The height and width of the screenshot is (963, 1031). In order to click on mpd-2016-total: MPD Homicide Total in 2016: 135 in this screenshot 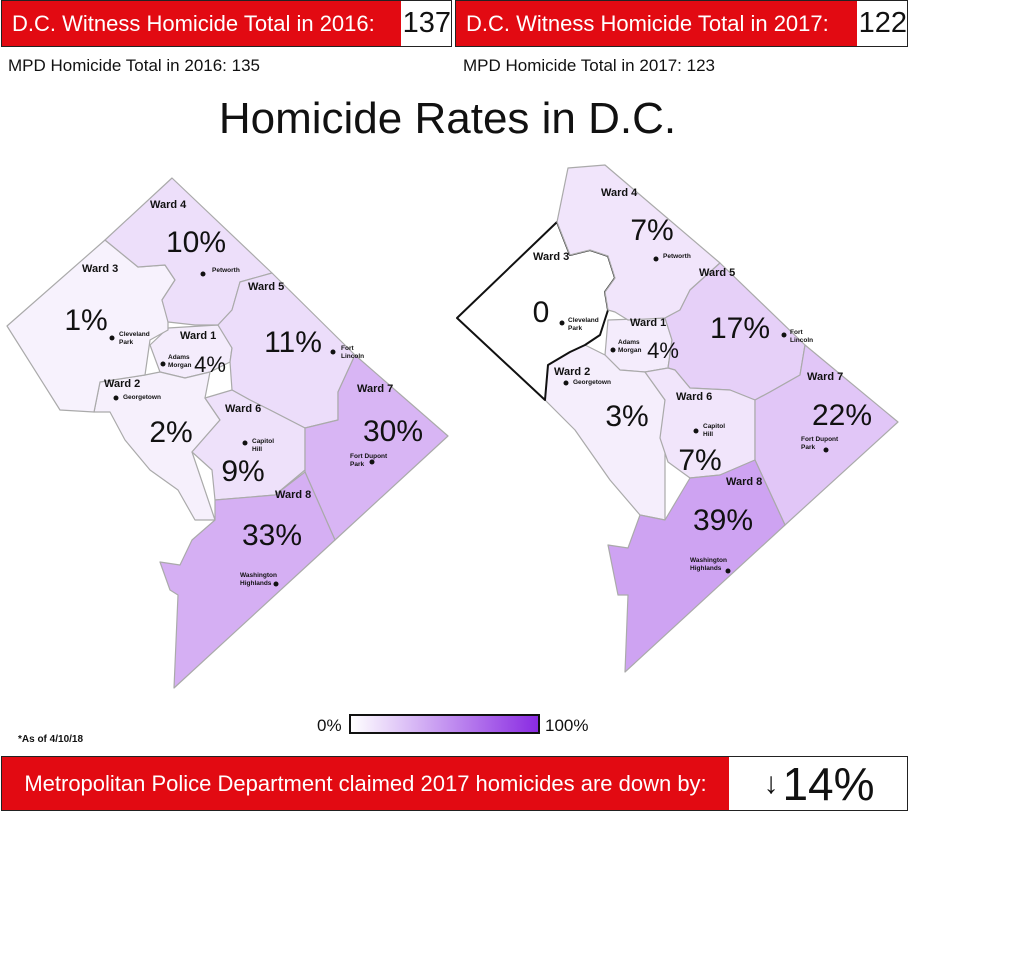, I will do `click(134, 65)`.